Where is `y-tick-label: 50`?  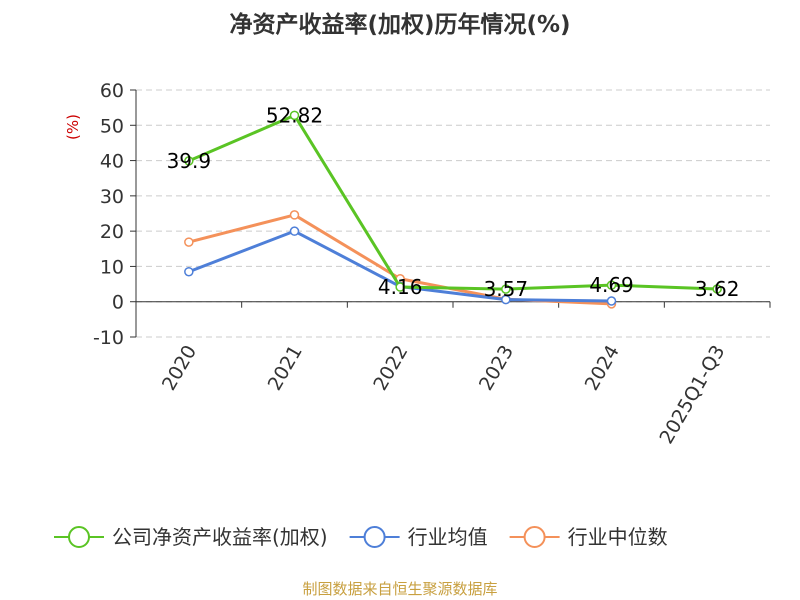
y-tick-label: 50 is located at coordinates (112, 126).